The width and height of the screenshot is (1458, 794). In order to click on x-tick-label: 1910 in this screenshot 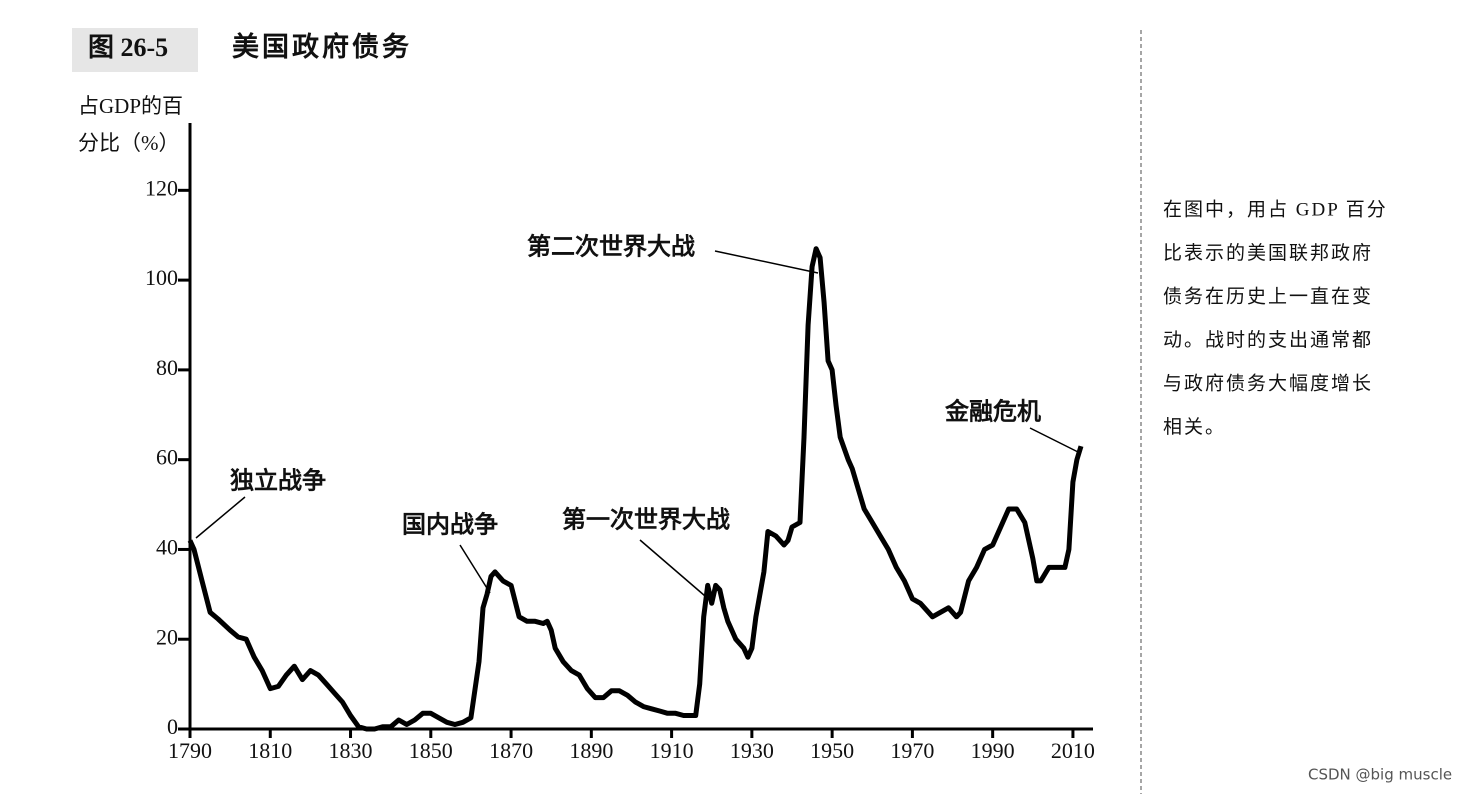, I will do `click(672, 750)`.